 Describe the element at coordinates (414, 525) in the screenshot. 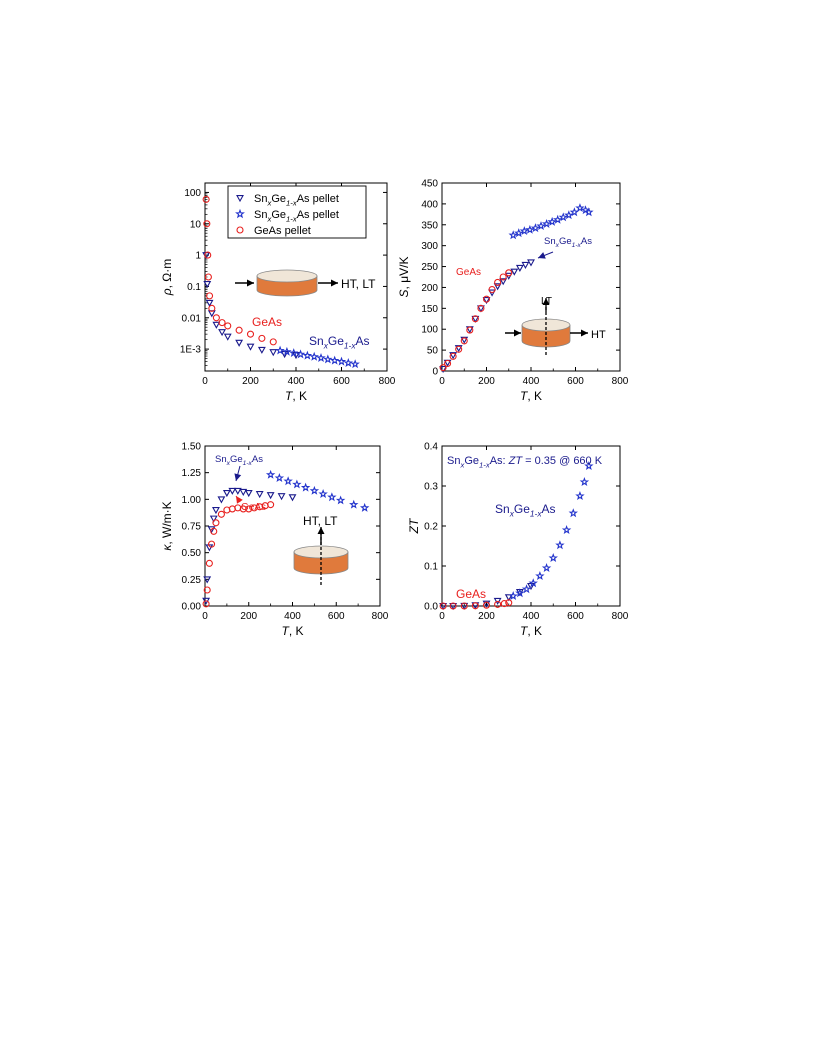

I see `y-axis-label-var: ZT` at that location.